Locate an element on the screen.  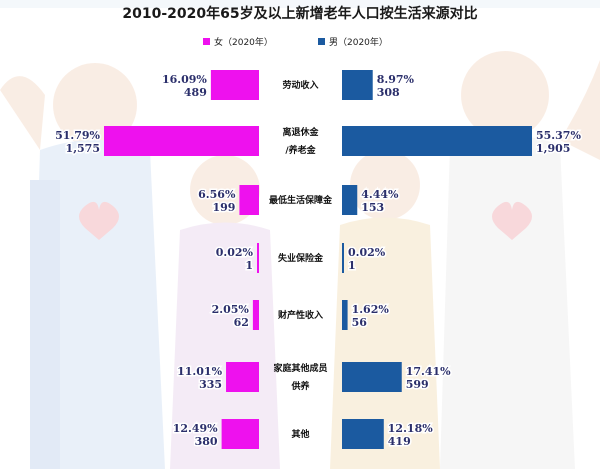
legend-label: 男（2020年） is located at coordinates (358, 42).